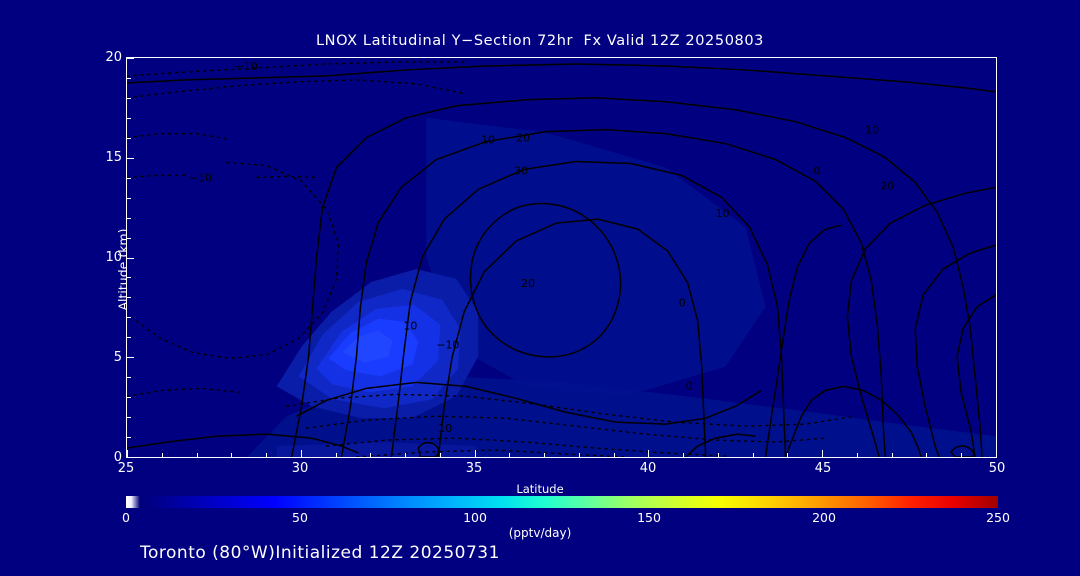 This screenshot has width=1080, height=576. Describe the element at coordinates (297, 89) in the screenshot. I see `contour-neg10-upperleft` at that location.